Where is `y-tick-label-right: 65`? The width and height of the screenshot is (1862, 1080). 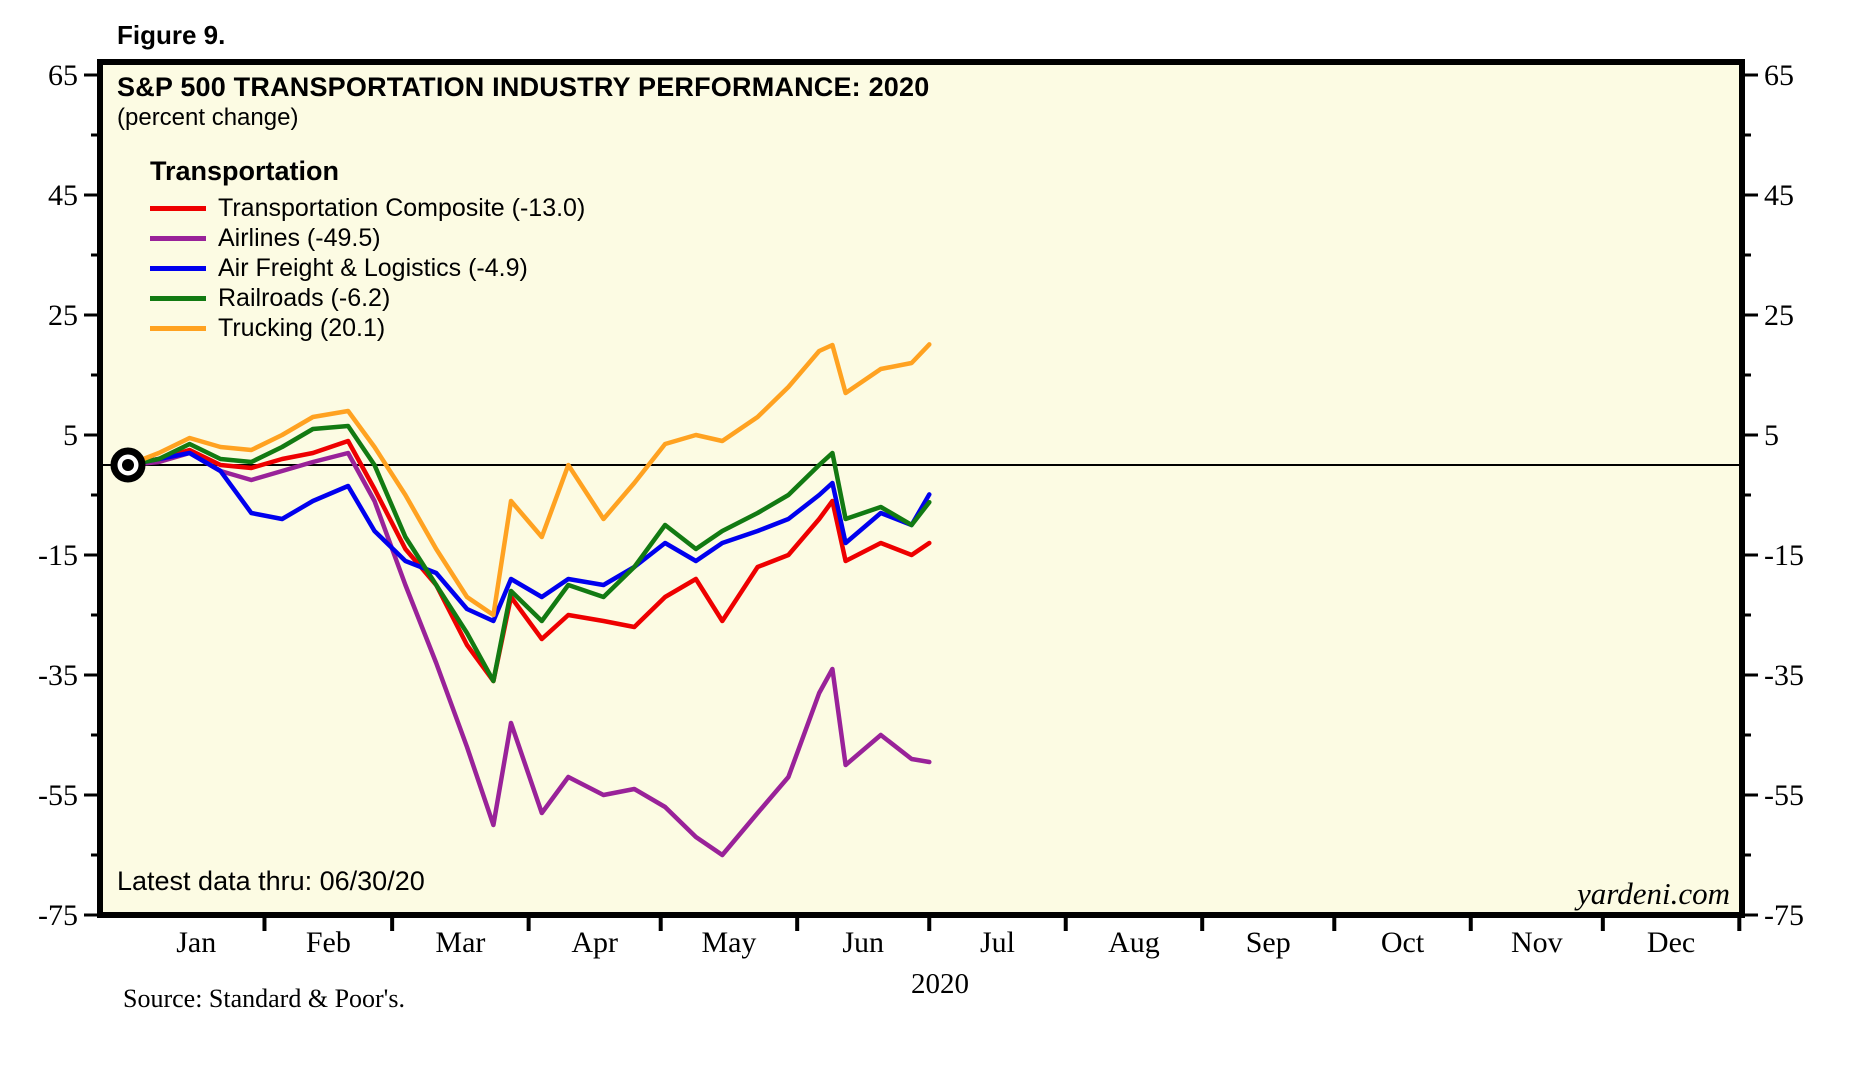
y-tick-label-right: 65 is located at coordinates (1779, 75).